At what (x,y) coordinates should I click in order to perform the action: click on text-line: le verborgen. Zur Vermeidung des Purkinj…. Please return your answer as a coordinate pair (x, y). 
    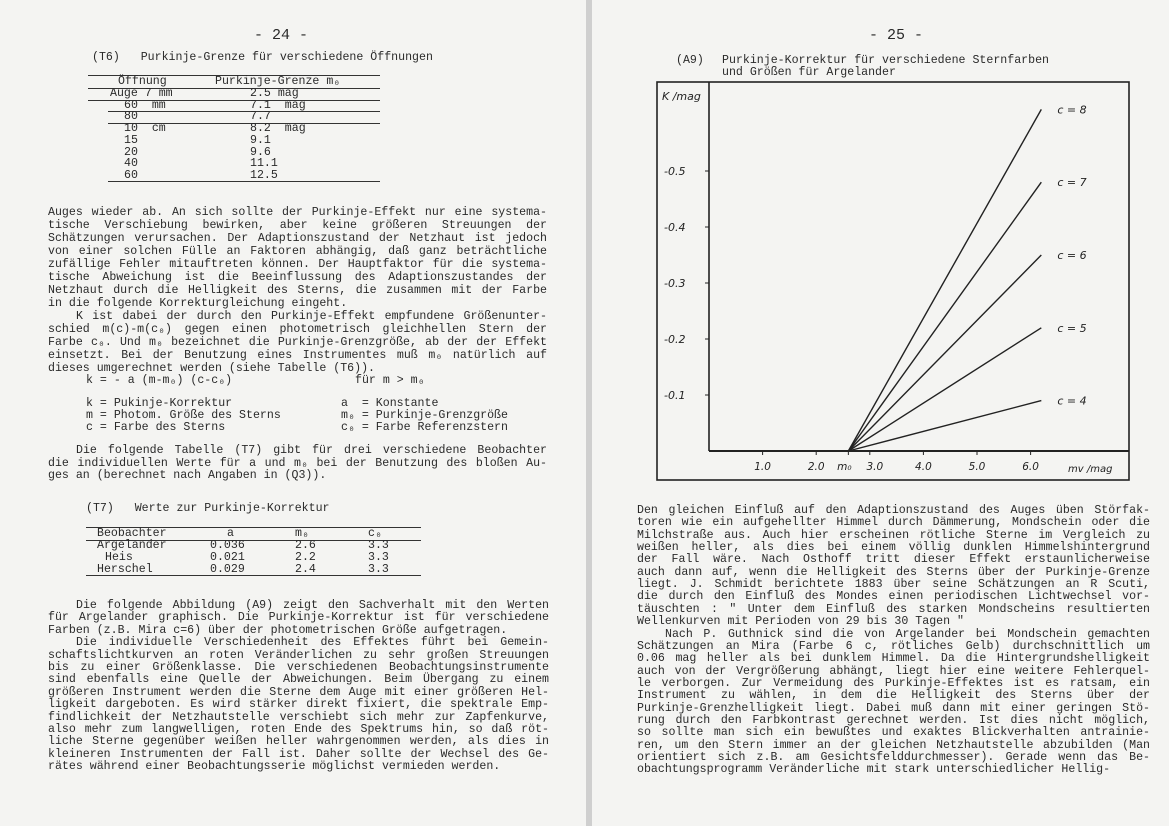
    Looking at the image, I should click on (893, 683).